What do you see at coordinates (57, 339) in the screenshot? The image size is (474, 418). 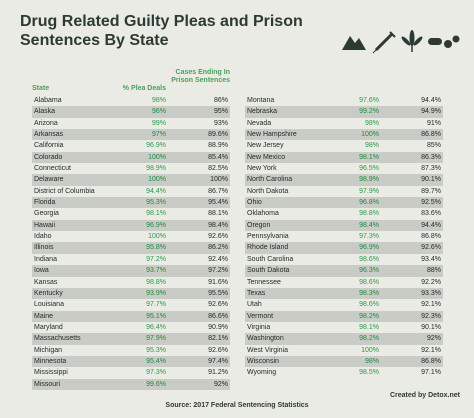 I see `state-cell: Massachusetts` at bounding box center [57, 339].